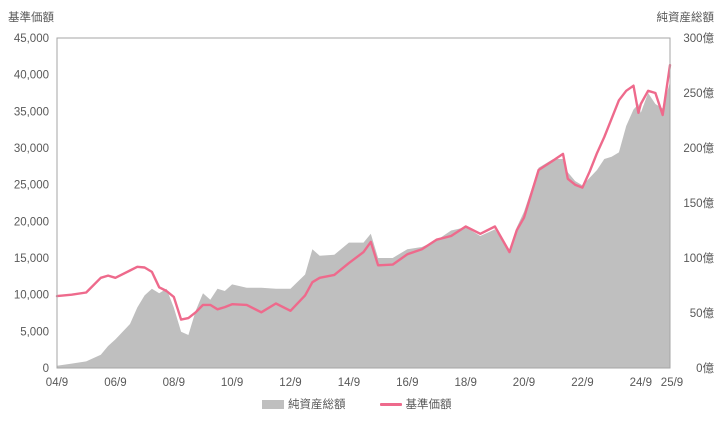 The height and width of the screenshot is (424, 720). I want to click on legend-item-nav: 基準価額, so click(415, 404).